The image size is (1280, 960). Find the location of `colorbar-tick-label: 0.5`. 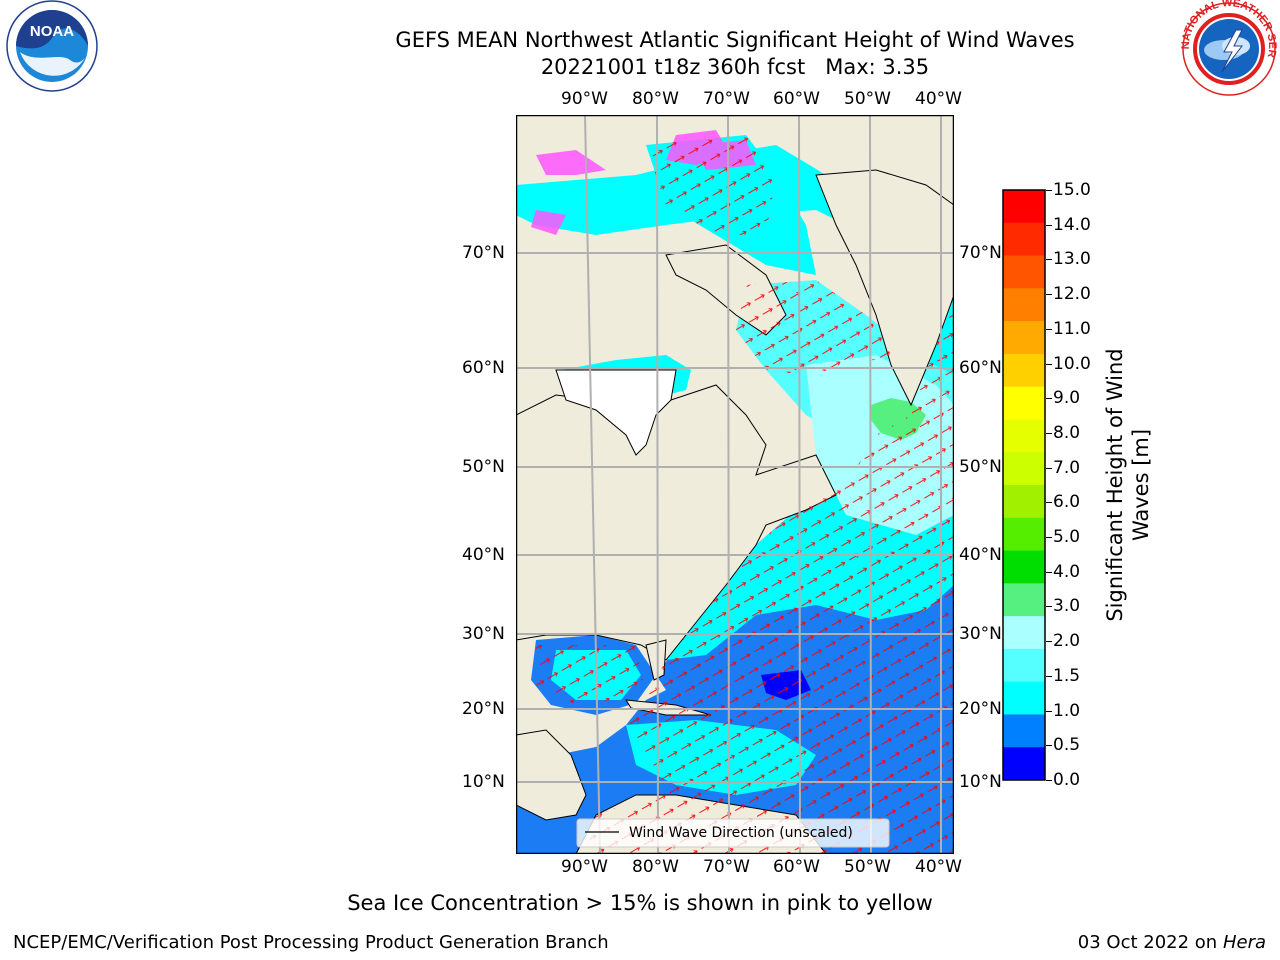

colorbar-tick-label: 0.5 is located at coordinates (1067, 745).